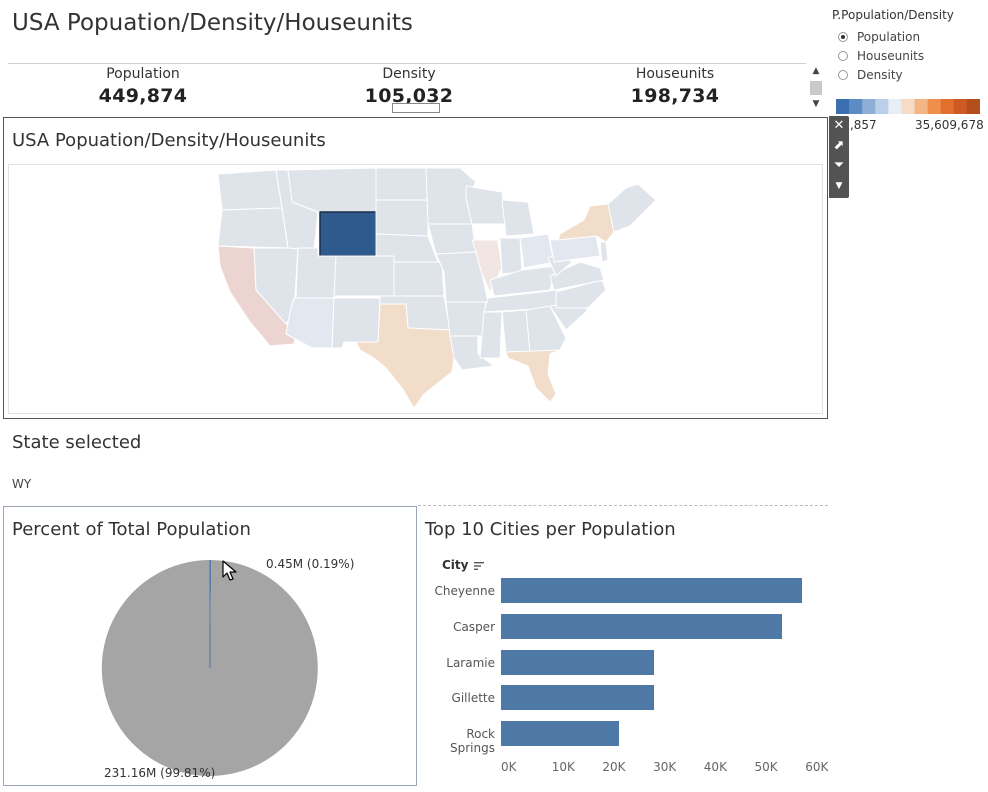 The image size is (988, 792). Describe the element at coordinates (473, 698) in the screenshot. I see `bar-label: Gillette` at that location.